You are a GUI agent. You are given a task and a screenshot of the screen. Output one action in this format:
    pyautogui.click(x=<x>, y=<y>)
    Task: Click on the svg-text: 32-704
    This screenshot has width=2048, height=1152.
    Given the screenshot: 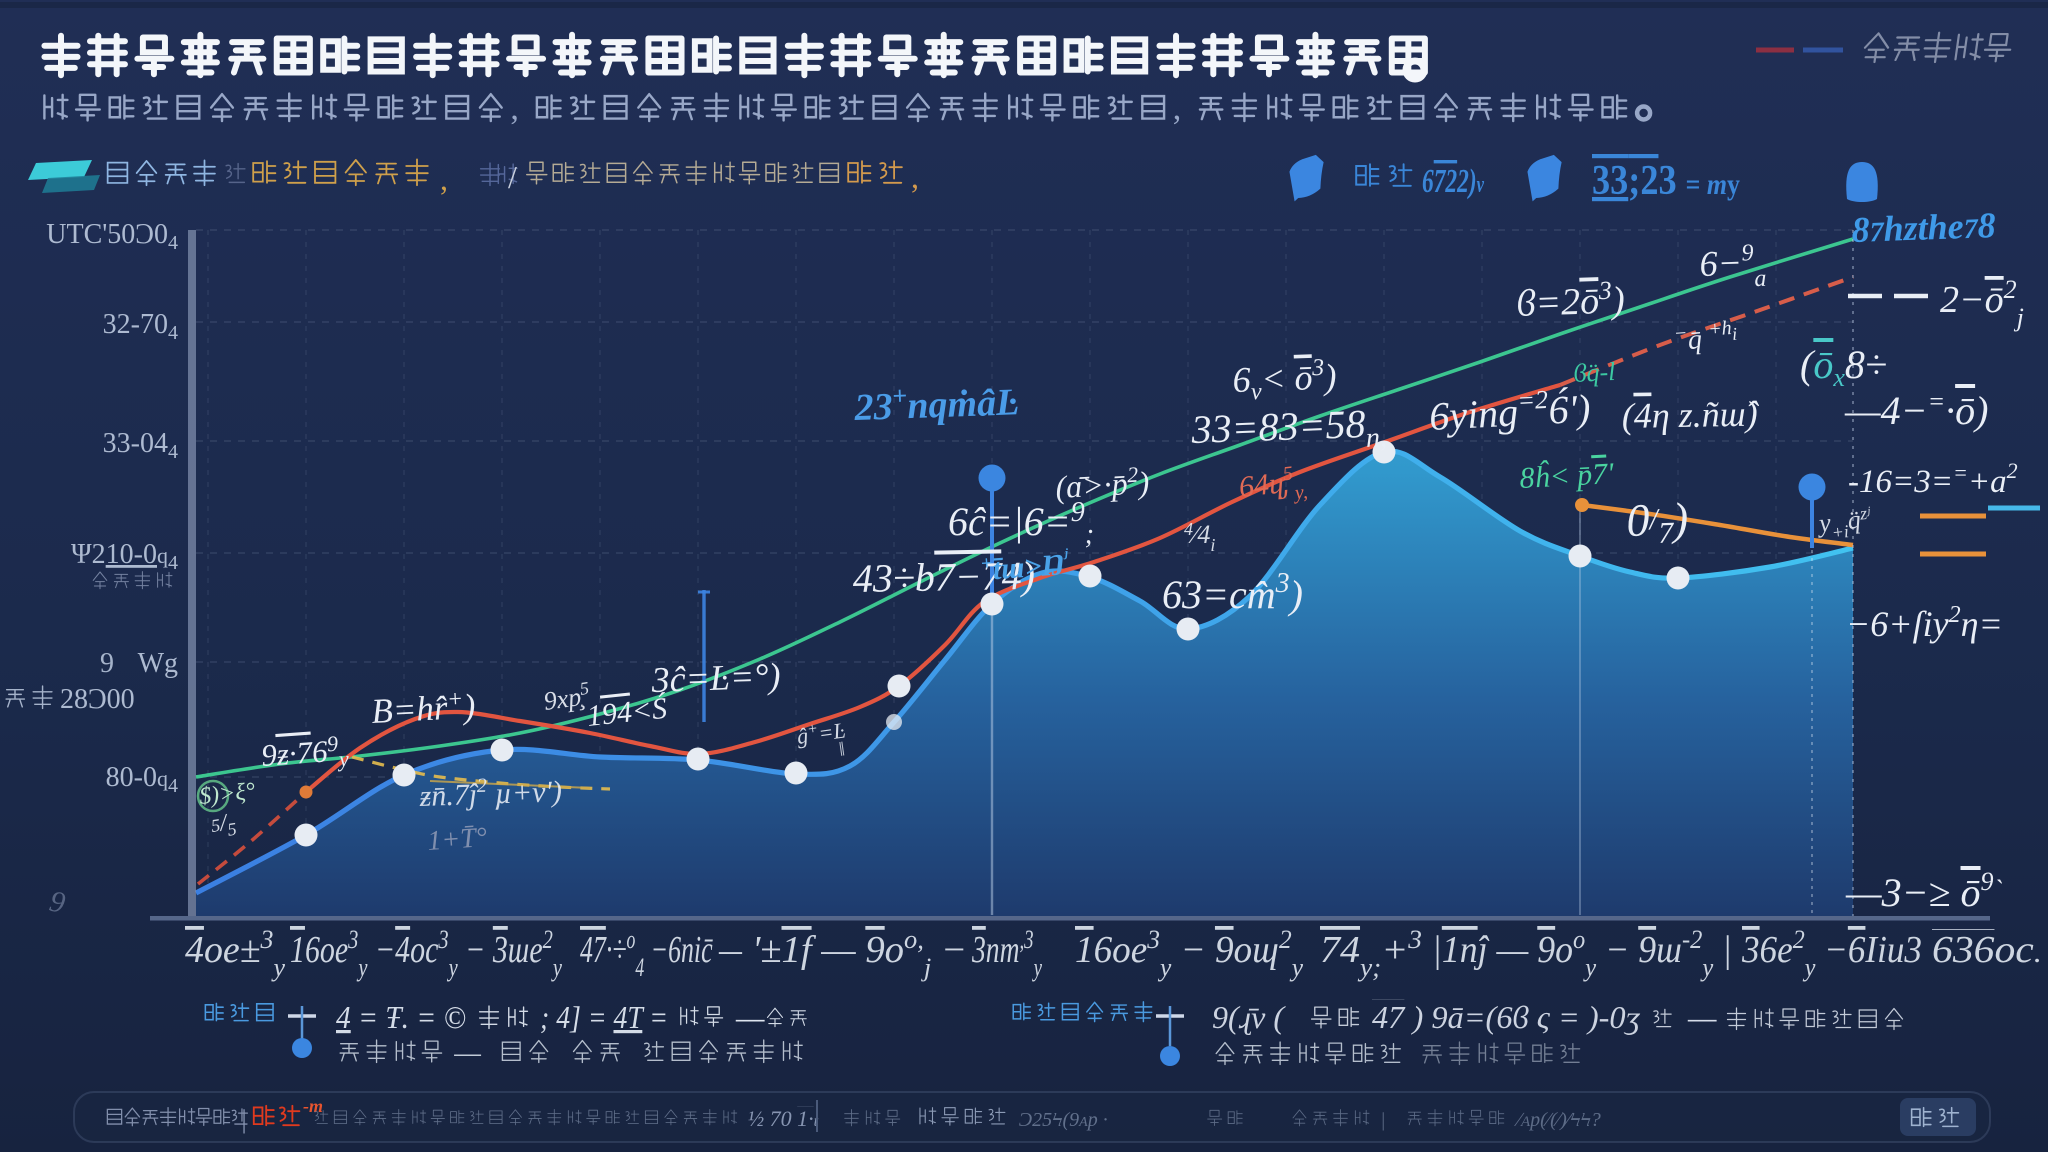 What is the action you would take?
    pyautogui.click(x=140, y=326)
    